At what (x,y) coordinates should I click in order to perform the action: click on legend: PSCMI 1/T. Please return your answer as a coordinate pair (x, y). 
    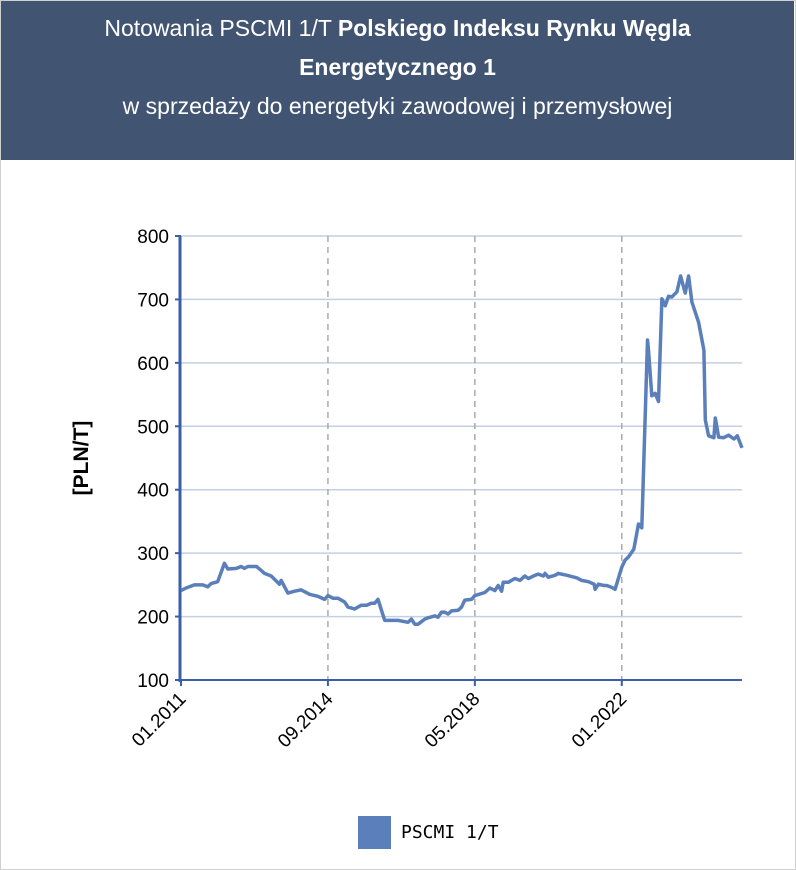
    Looking at the image, I should click on (428, 832).